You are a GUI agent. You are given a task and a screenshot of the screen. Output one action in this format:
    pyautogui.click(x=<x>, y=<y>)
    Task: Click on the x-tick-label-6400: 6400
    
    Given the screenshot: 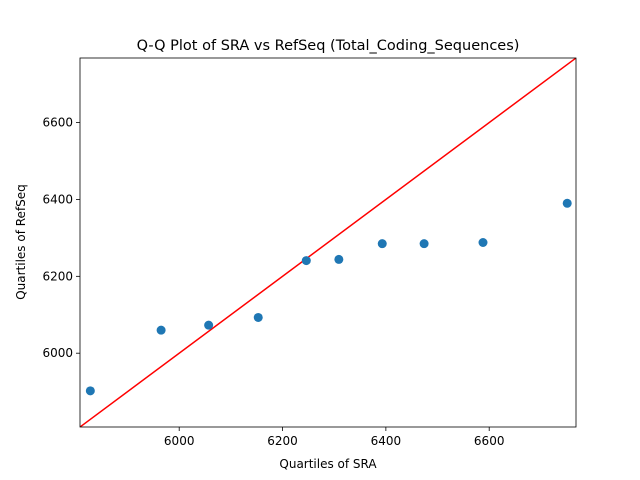 What is the action you would take?
    pyautogui.click(x=386, y=441)
    